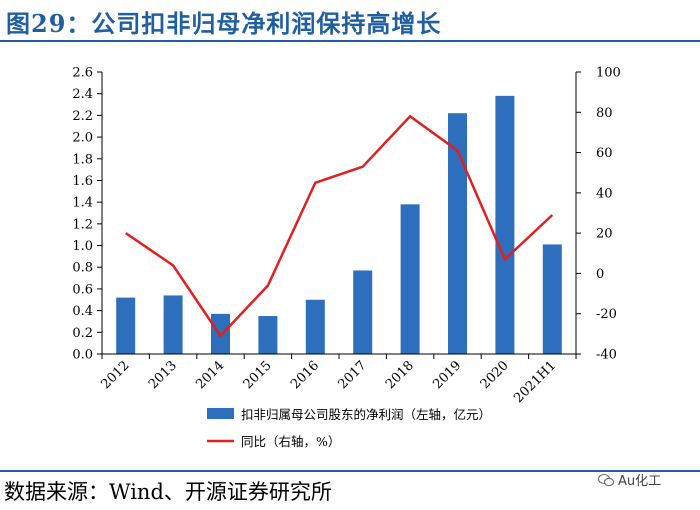  I want to click on left-tick-label: 1.8, so click(82, 159).